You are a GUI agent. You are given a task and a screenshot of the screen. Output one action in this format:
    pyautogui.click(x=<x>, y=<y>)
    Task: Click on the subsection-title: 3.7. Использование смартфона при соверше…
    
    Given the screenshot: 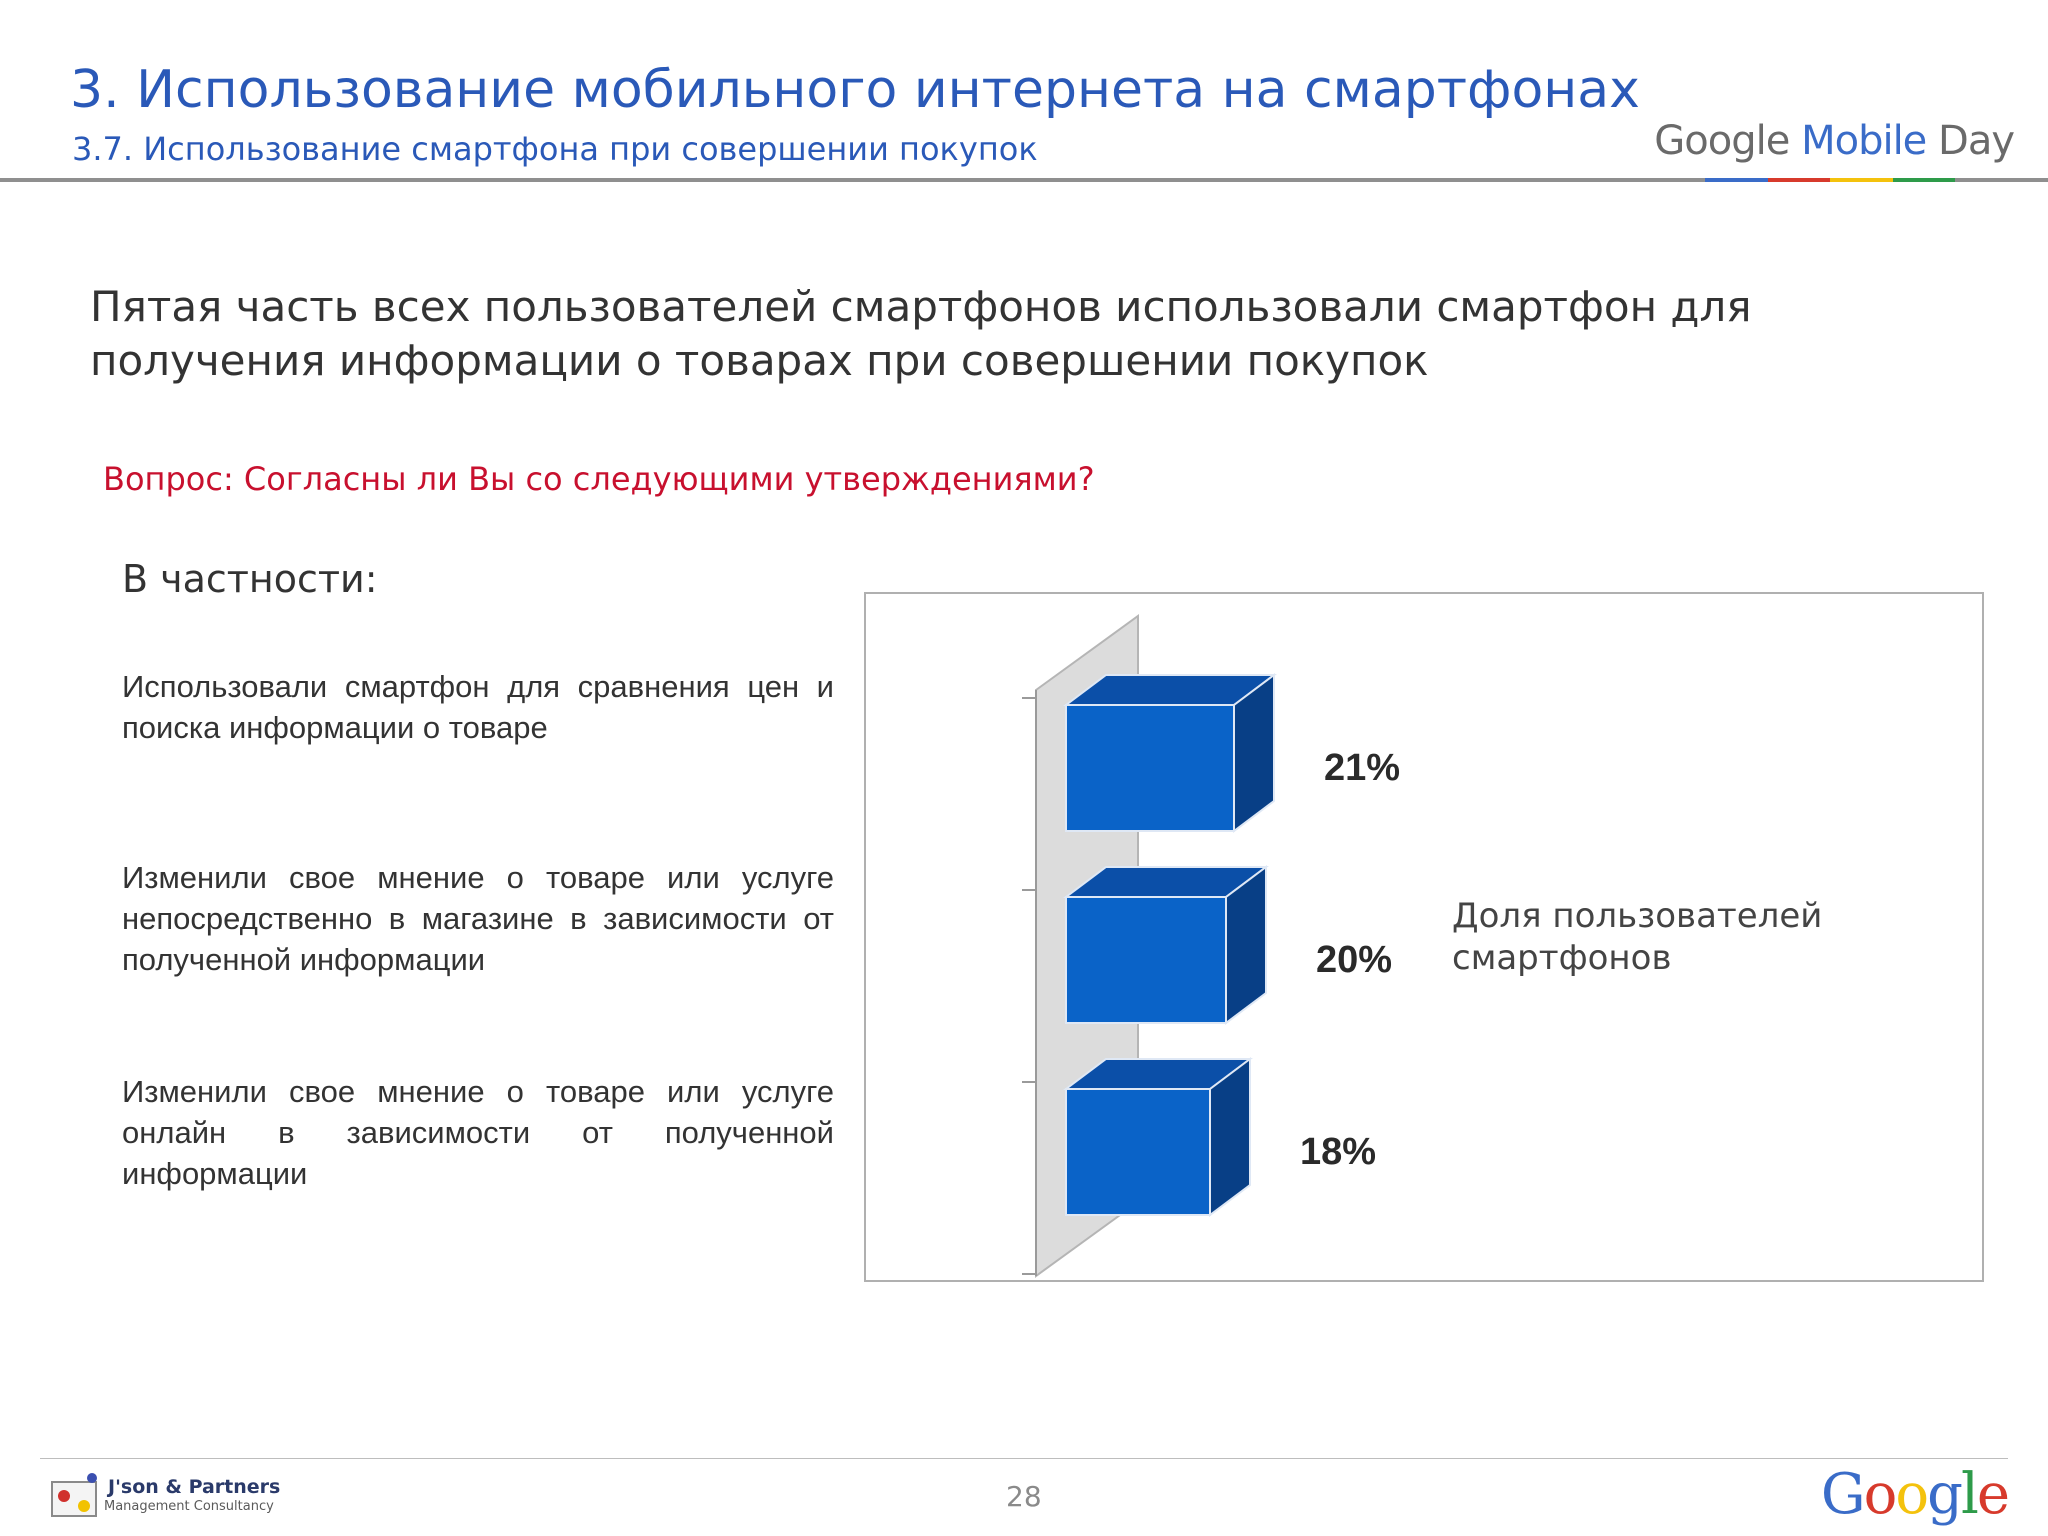 What is the action you would take?
    pyautogui.click(x=555, y=149)
    